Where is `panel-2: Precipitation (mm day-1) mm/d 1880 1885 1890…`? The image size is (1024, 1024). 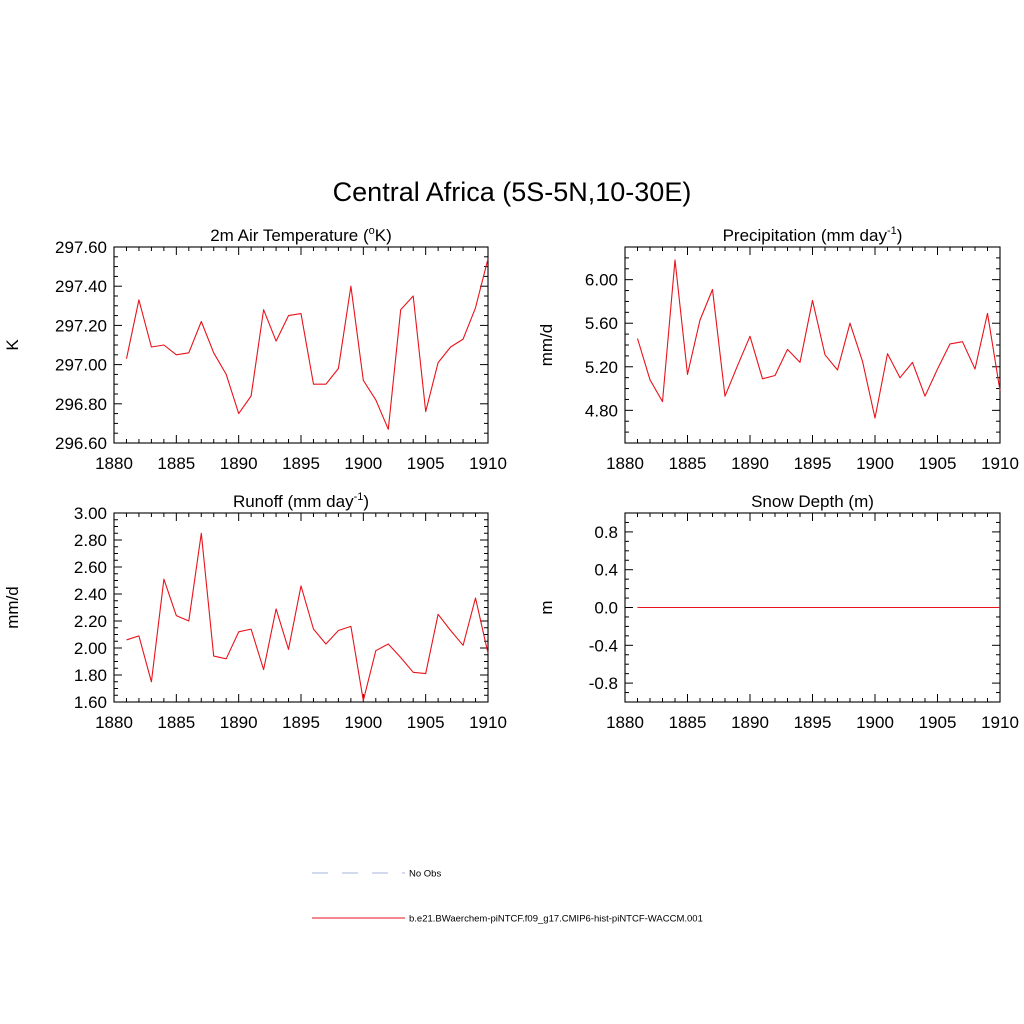 panel-2: Precipitation (mm day-1) mm/d 1880 1885 1890… is located at coordinates (778, 349).